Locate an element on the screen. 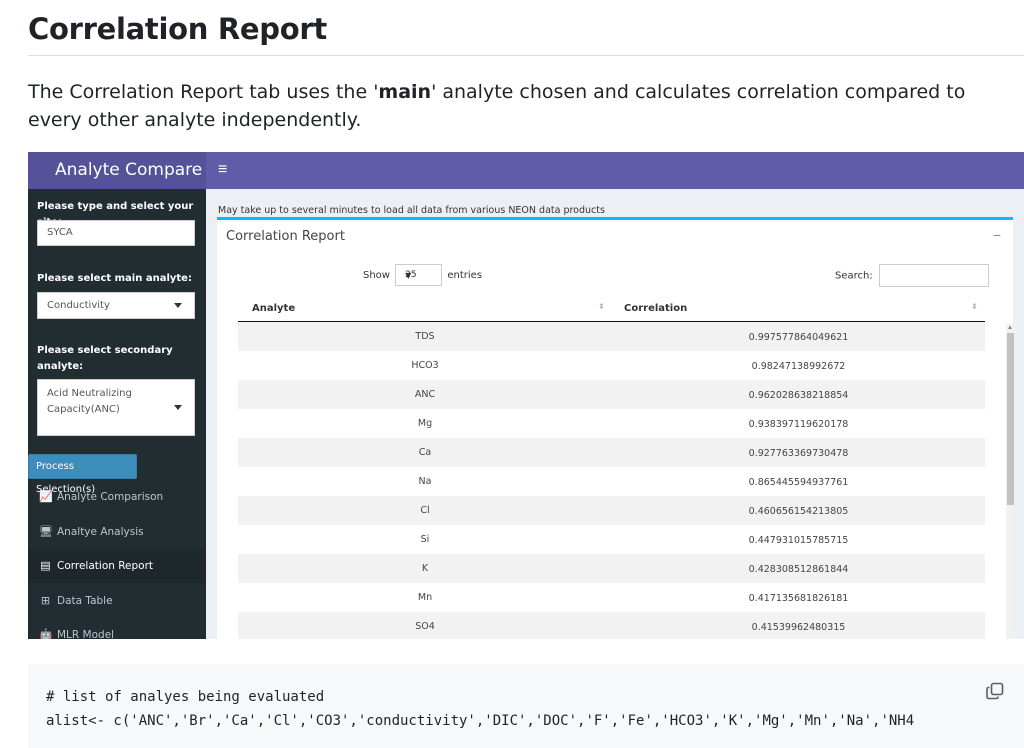 The height and width of the screenshot is (748, 1024). secondary-analyte-select: Acid Neutralizing Capacity(ANC) is located at coordinates (116, 407).